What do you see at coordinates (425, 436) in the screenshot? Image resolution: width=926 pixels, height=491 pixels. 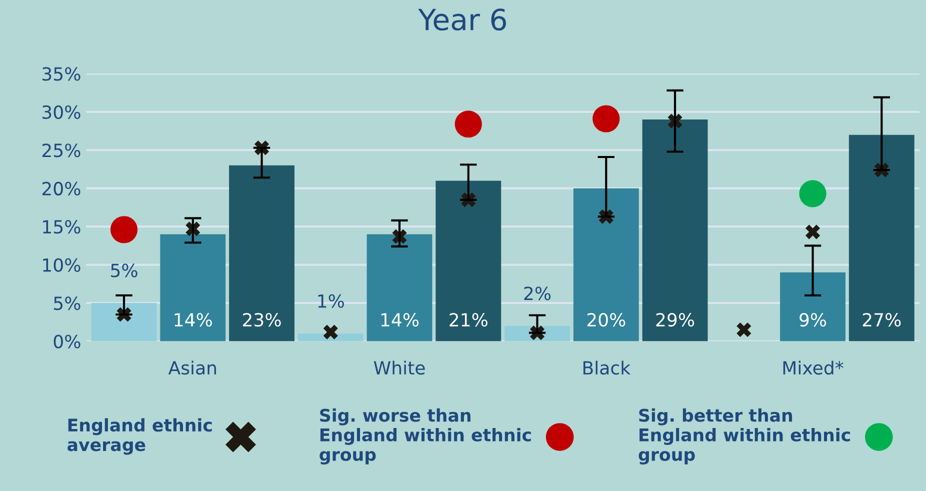 I see `legend-label: Sig. worse than England within ethnic group` at bounding box center [425, 436].